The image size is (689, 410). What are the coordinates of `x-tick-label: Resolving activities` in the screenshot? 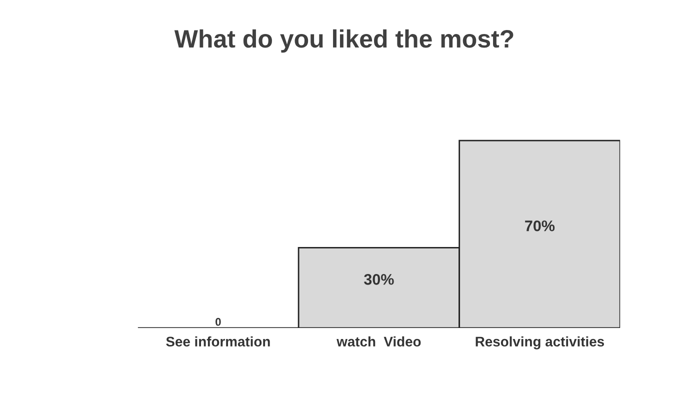 It's located at (540, 343).